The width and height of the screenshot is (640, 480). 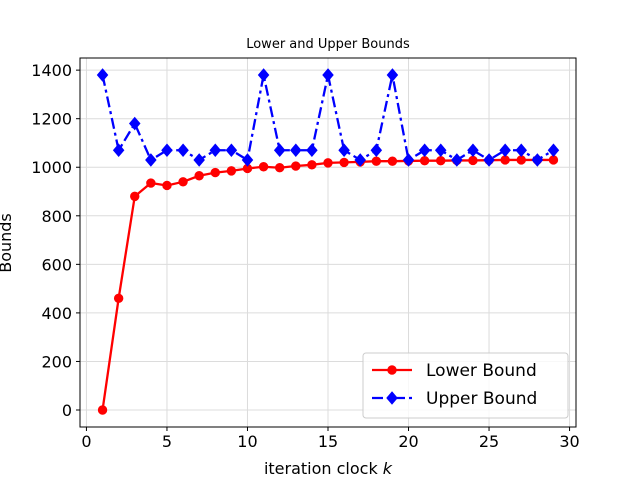 I want to click on y-tick-label: 0, so click(x=67, y=410).